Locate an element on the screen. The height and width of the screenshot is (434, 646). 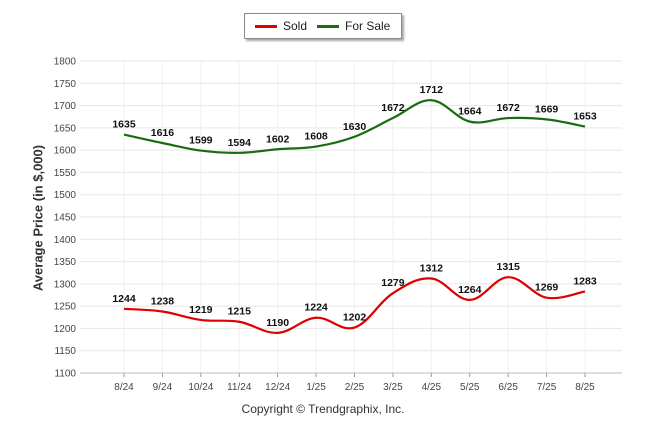
copyright-footer: Copyright © Trendgraphix, Inc. is located at coordinates (323, 409).